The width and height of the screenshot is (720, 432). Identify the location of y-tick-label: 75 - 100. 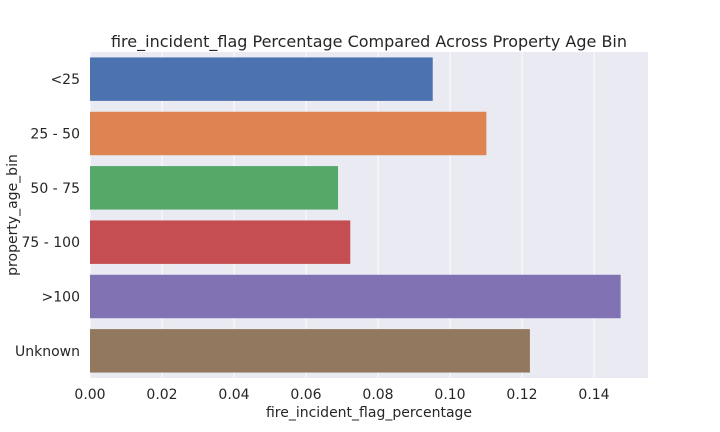
(51, 243).